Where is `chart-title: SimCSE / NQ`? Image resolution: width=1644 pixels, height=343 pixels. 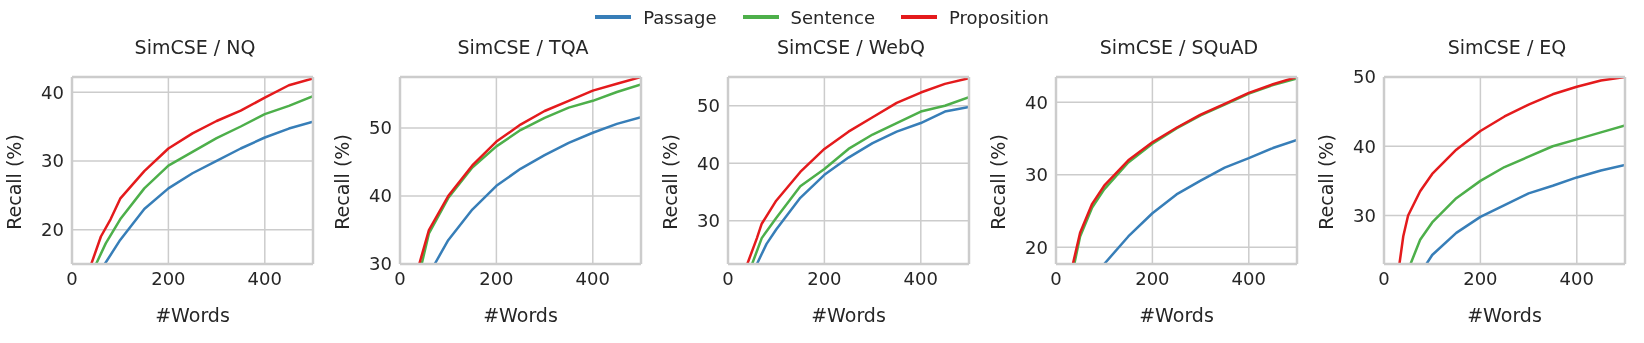 chart-title: SimCSE / NQ is located at coordinates (195, 48).